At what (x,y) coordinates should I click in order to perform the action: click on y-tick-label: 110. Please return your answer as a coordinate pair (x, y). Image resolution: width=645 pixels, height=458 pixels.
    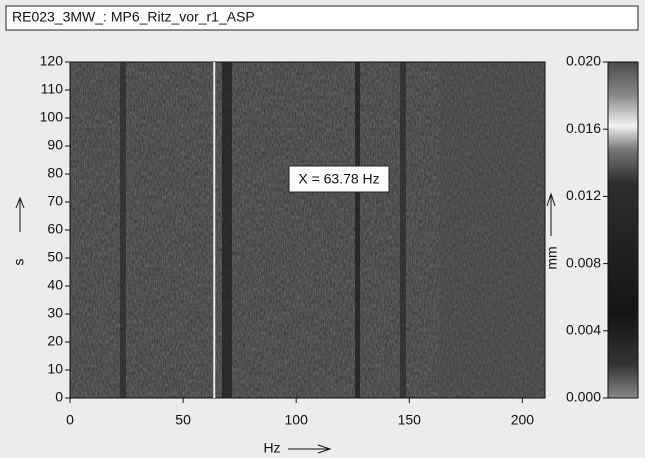
    Looking at the image, I should click on (52, 89).